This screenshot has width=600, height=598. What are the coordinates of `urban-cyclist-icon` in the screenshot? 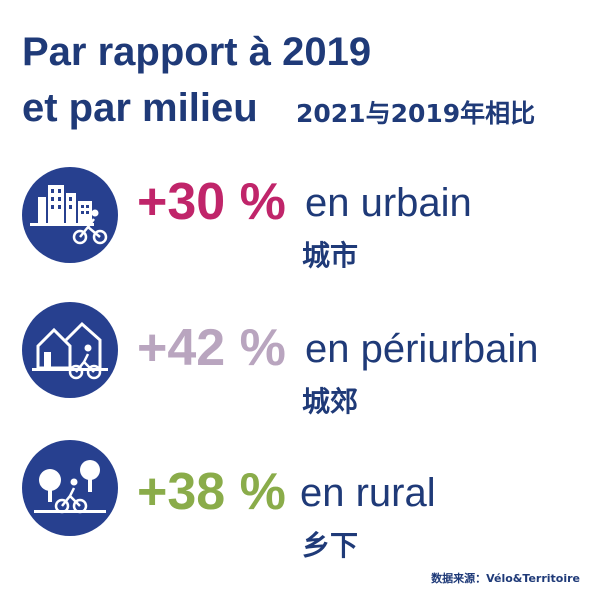 It's located at (70, 215).